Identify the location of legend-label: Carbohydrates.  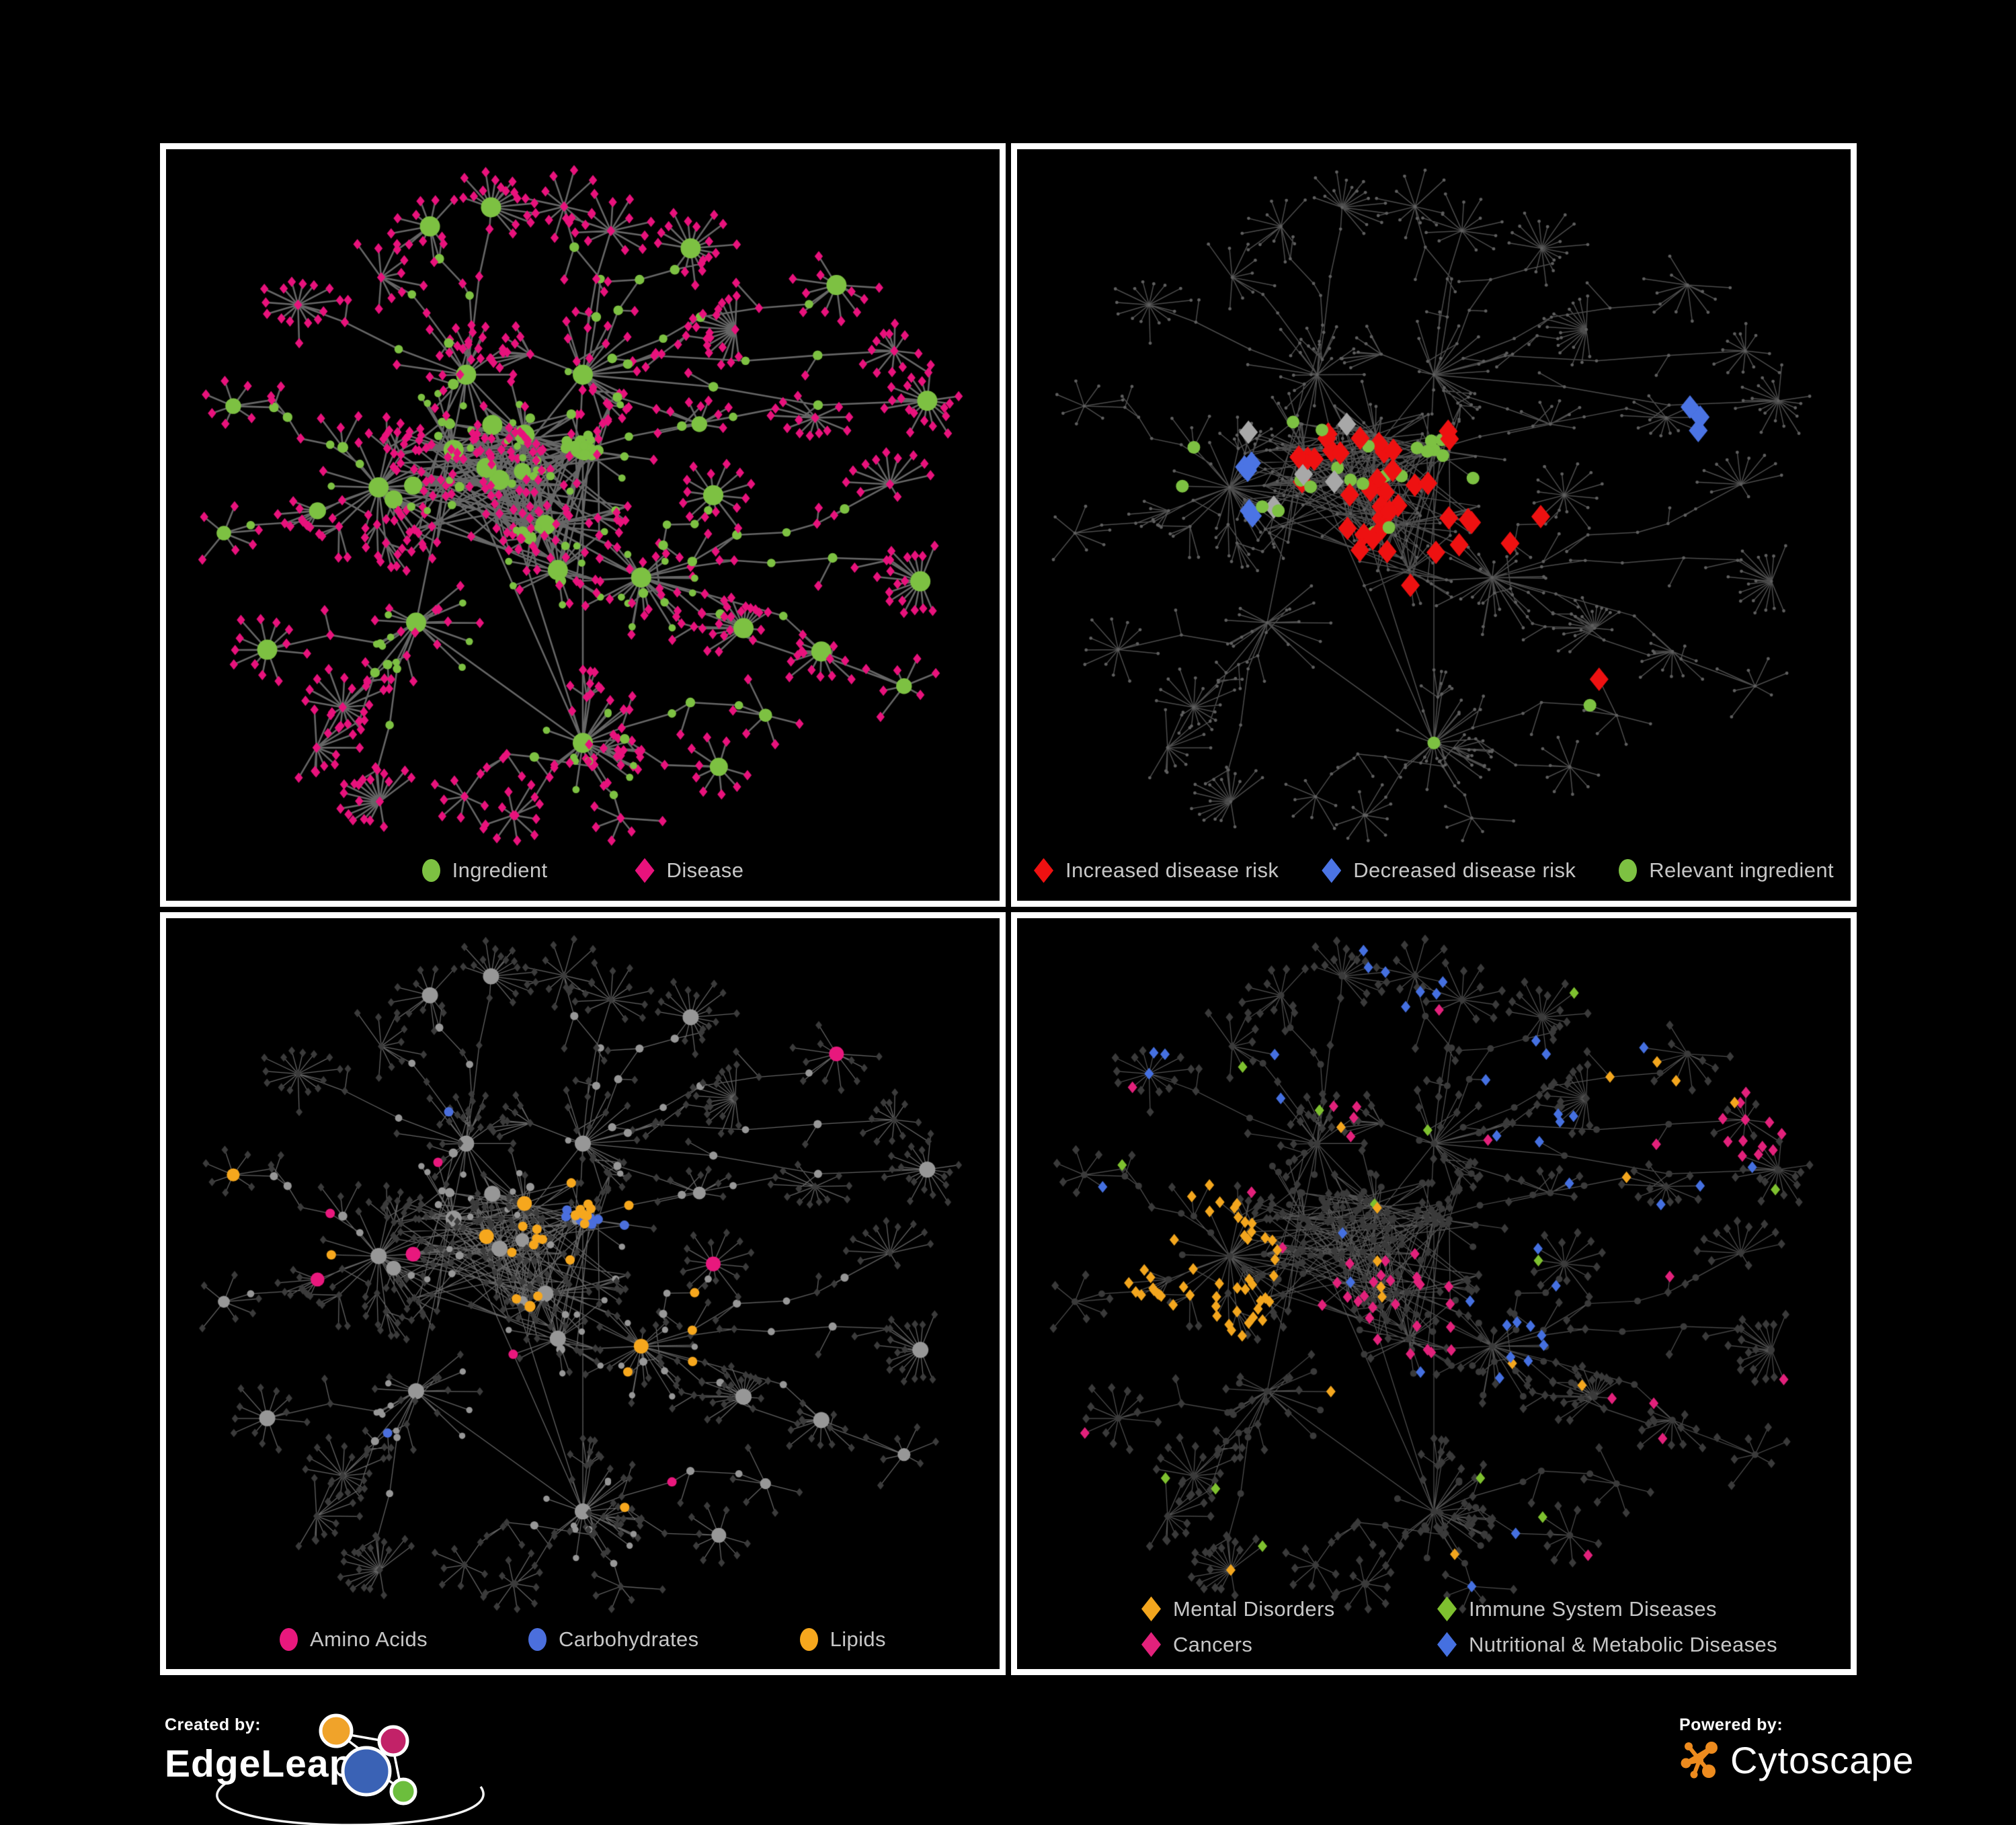
(629, 1639).